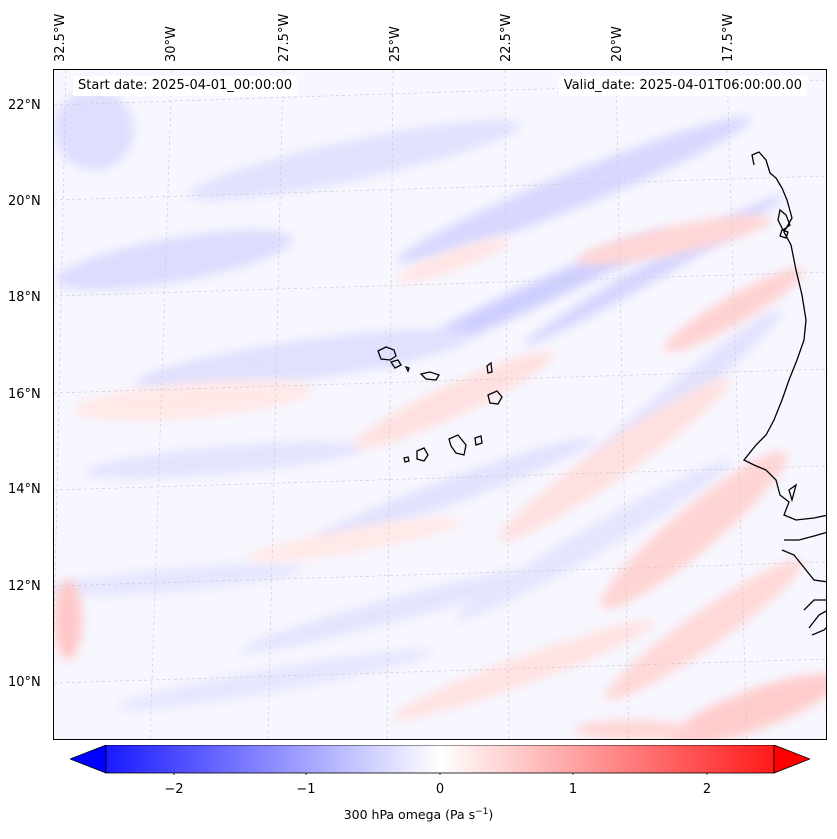 Image resolution: width=837 pixels, height=839 pixels. I want to click on colorbar-tick-minus1: −1, so click(306, 789).